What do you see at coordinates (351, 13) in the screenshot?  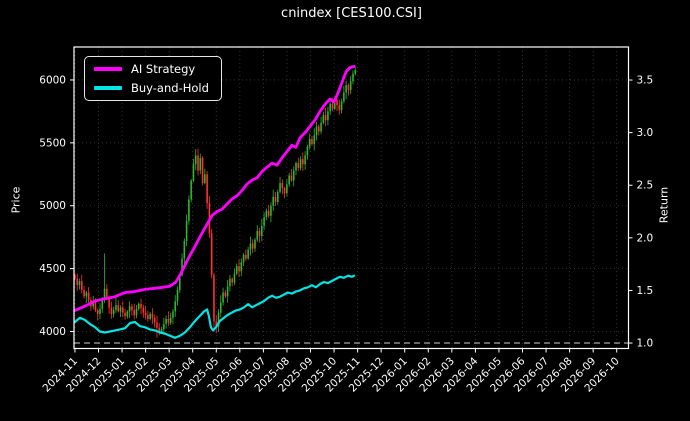 I see `chart-title: cnindex [CES100.CSI]` at bounding box center [351, 13].